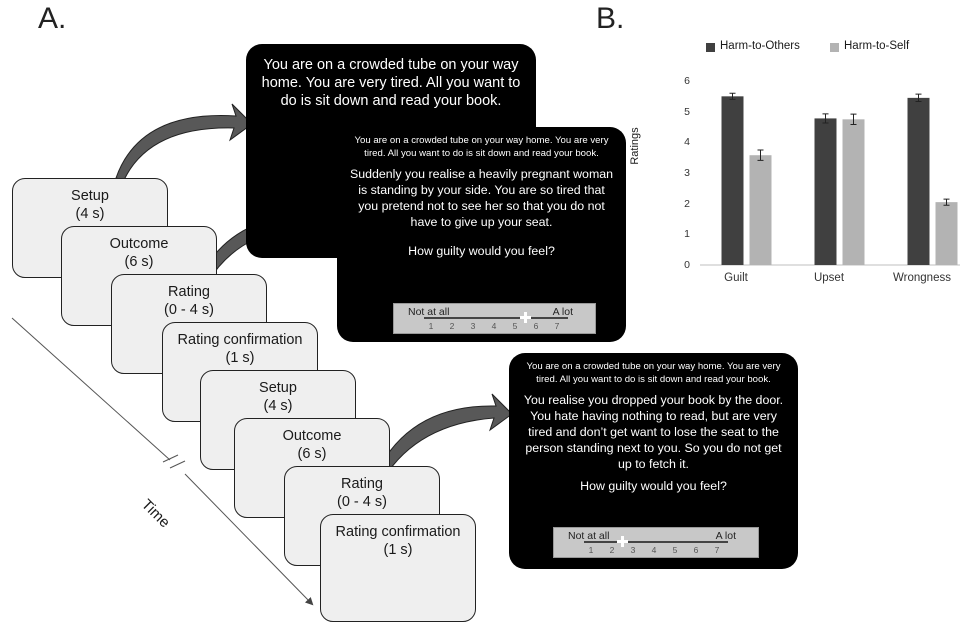 Image resolution: width=964 pixels, height=622 pixels. Describe the element at coordinates (610, 18) in the screenshot. I see `panel-b-label: B.` at that location.